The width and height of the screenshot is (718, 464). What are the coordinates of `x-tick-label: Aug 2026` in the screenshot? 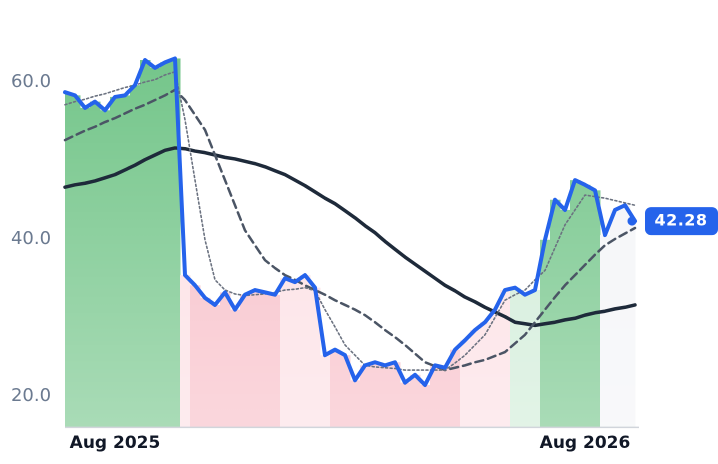 It's located at (585, 443).